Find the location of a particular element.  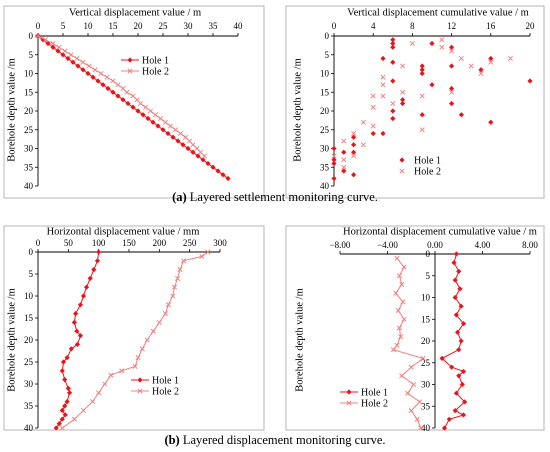

y-tick-label: 15 is located at coordinates (426, 319).